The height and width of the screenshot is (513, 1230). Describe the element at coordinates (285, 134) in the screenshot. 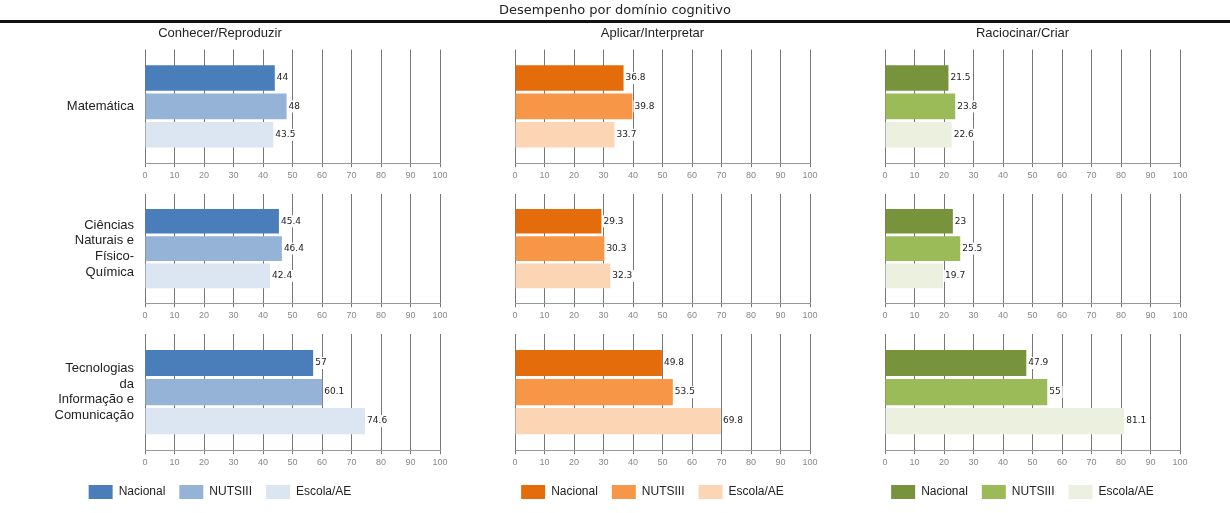

I see `data-label: 43.5` at that location.